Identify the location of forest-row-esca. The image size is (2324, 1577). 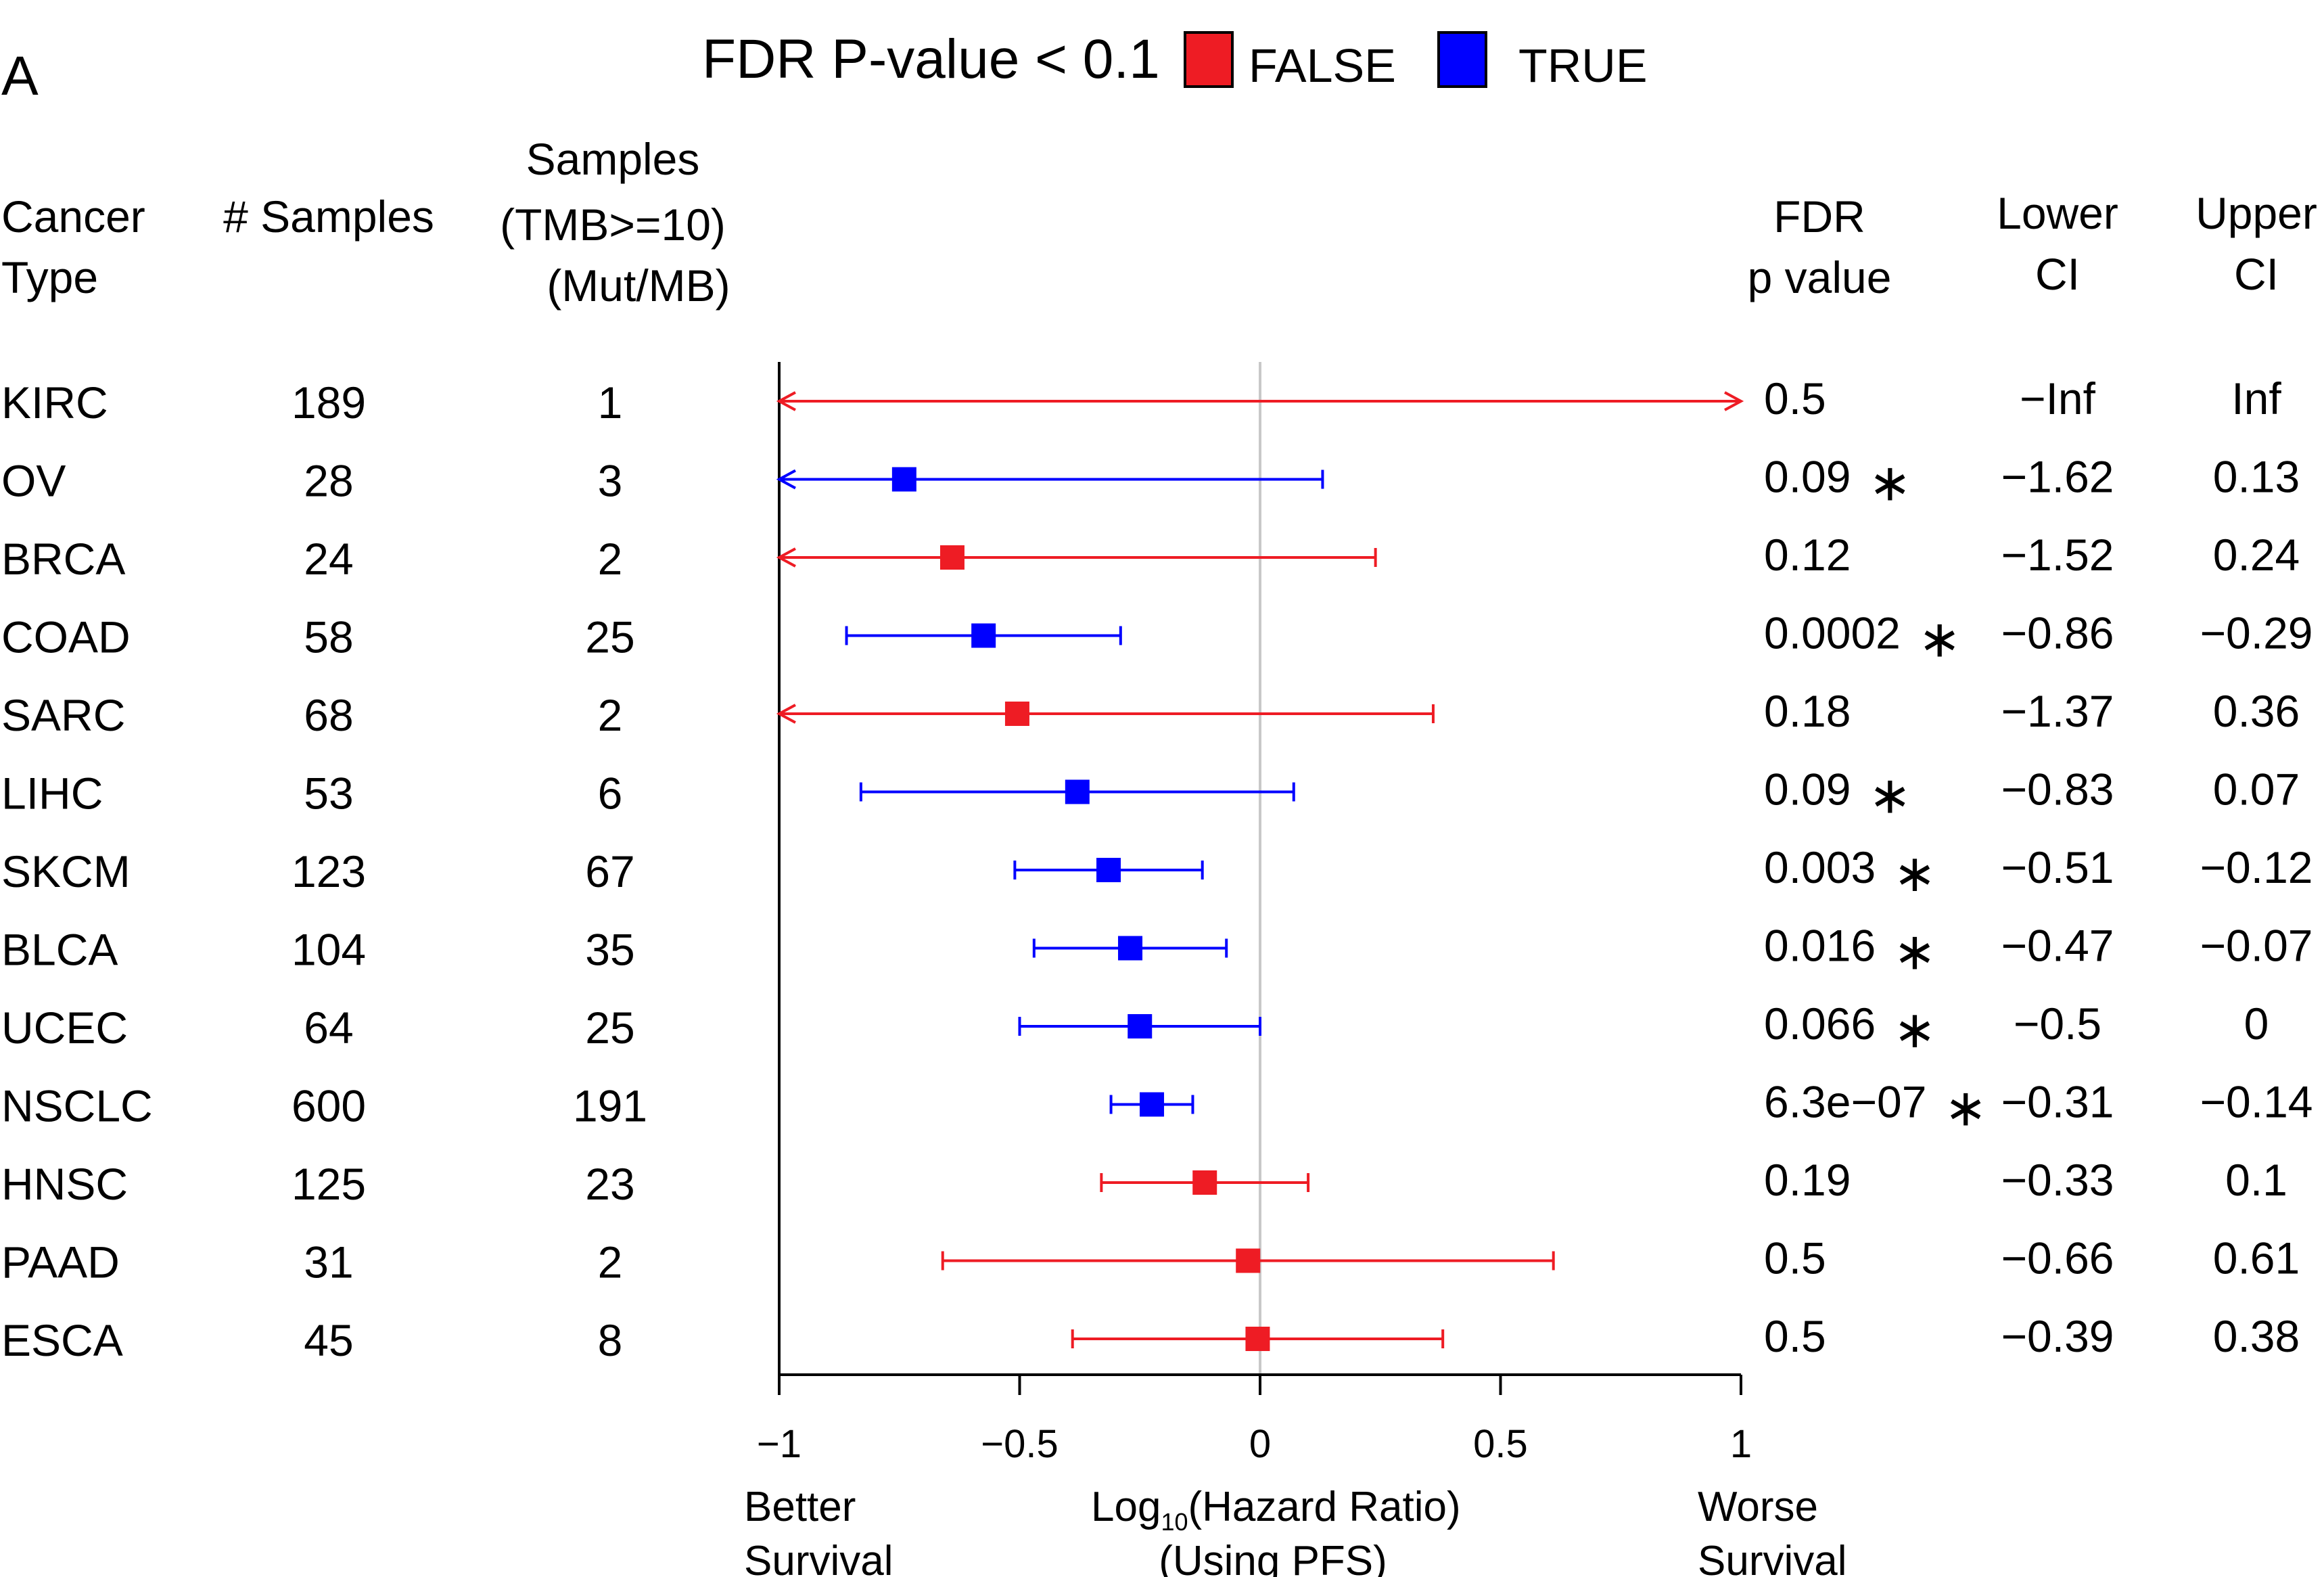
(1258, 1339).